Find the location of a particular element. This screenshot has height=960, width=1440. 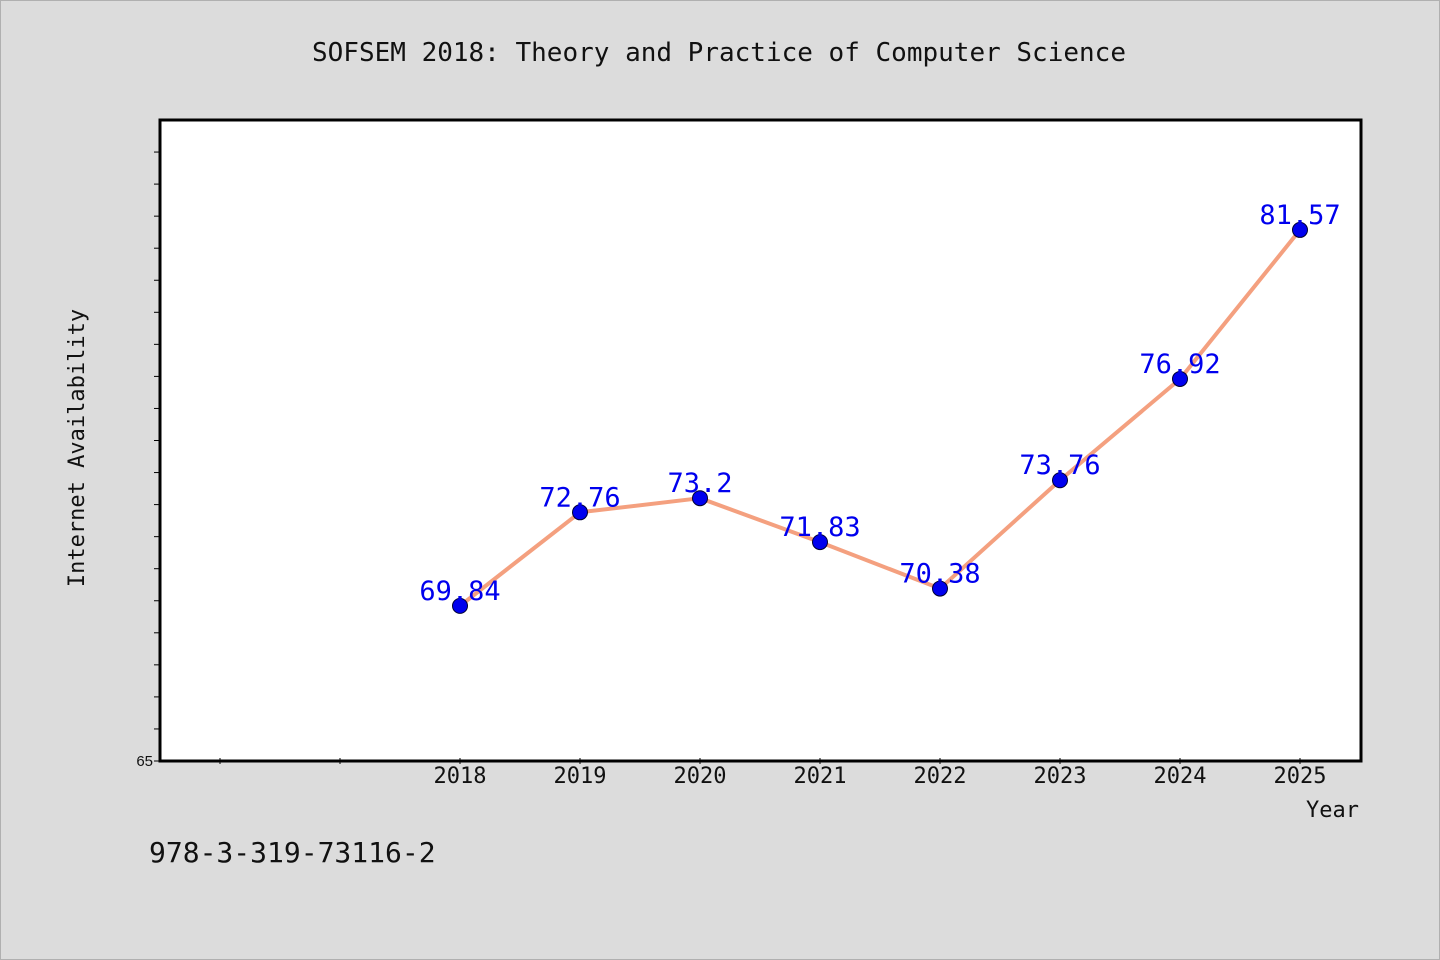

data-label: 81.57 is located at coordinates (1299, 215).